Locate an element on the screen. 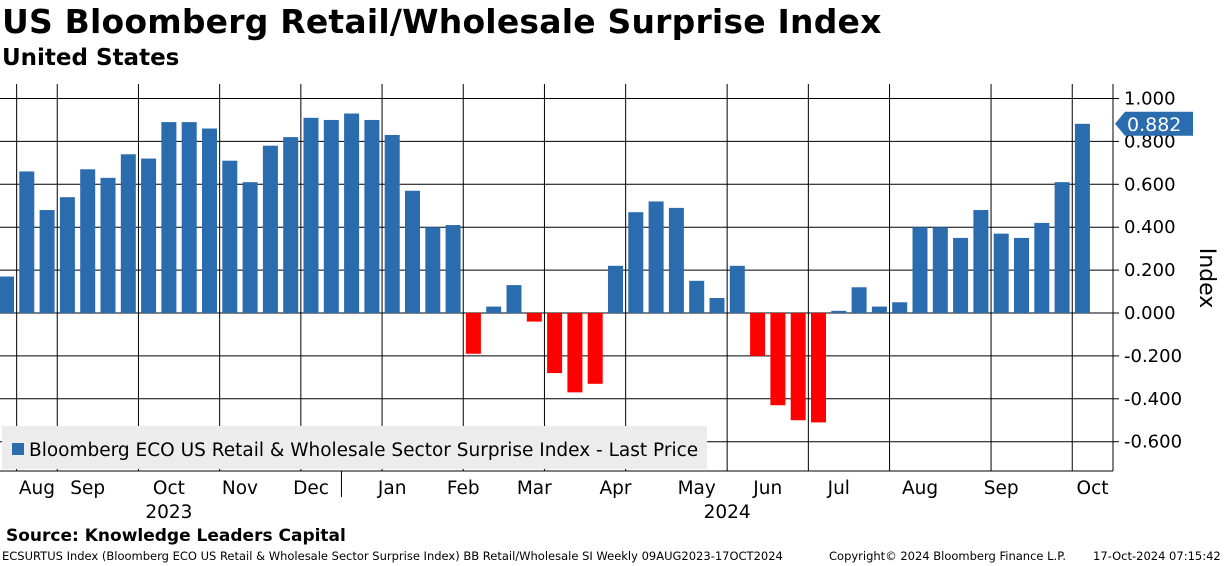  footer-timestamp: 17-Oct-2024 07:15:42 is located at coordinates (1157, 556).